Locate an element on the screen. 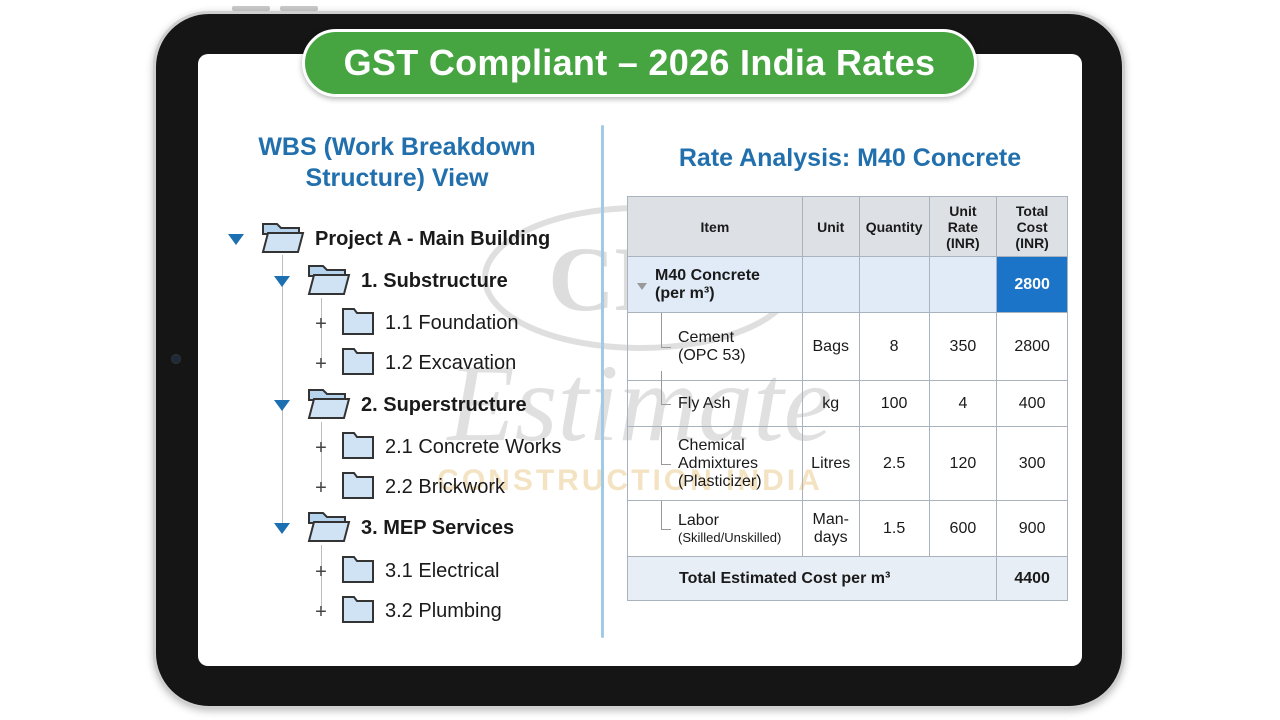  tree-node-item: + 2.1 Concrete Works is located at coordinates (437, 447).